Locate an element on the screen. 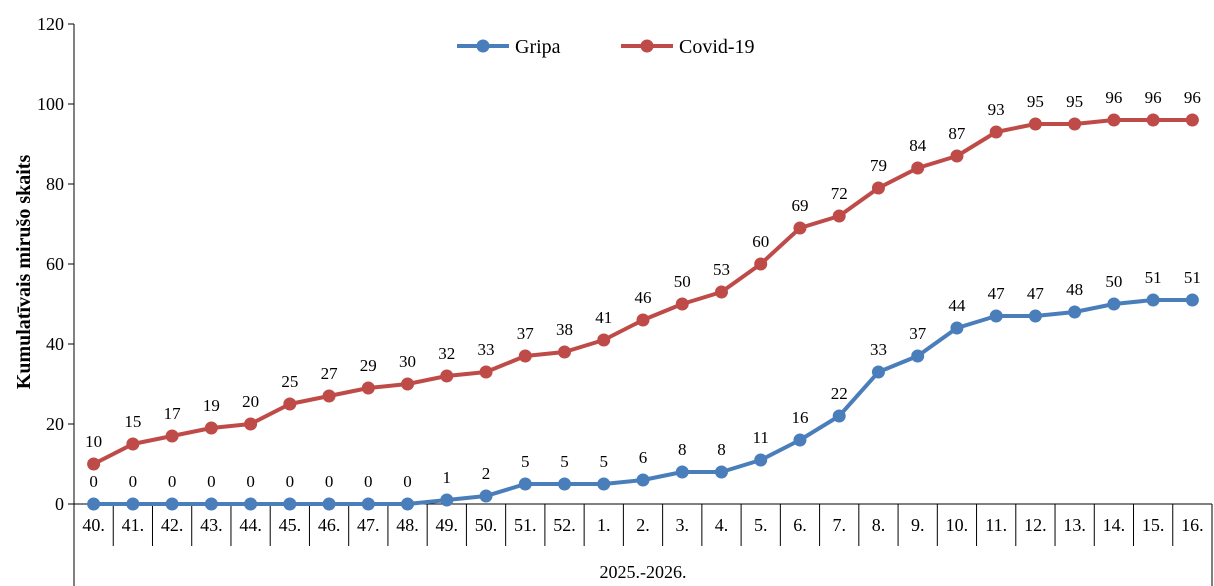 The height and width of the screenshot is (586, 1214). x-tick-label: 2. is located at coordinates (643, 525).